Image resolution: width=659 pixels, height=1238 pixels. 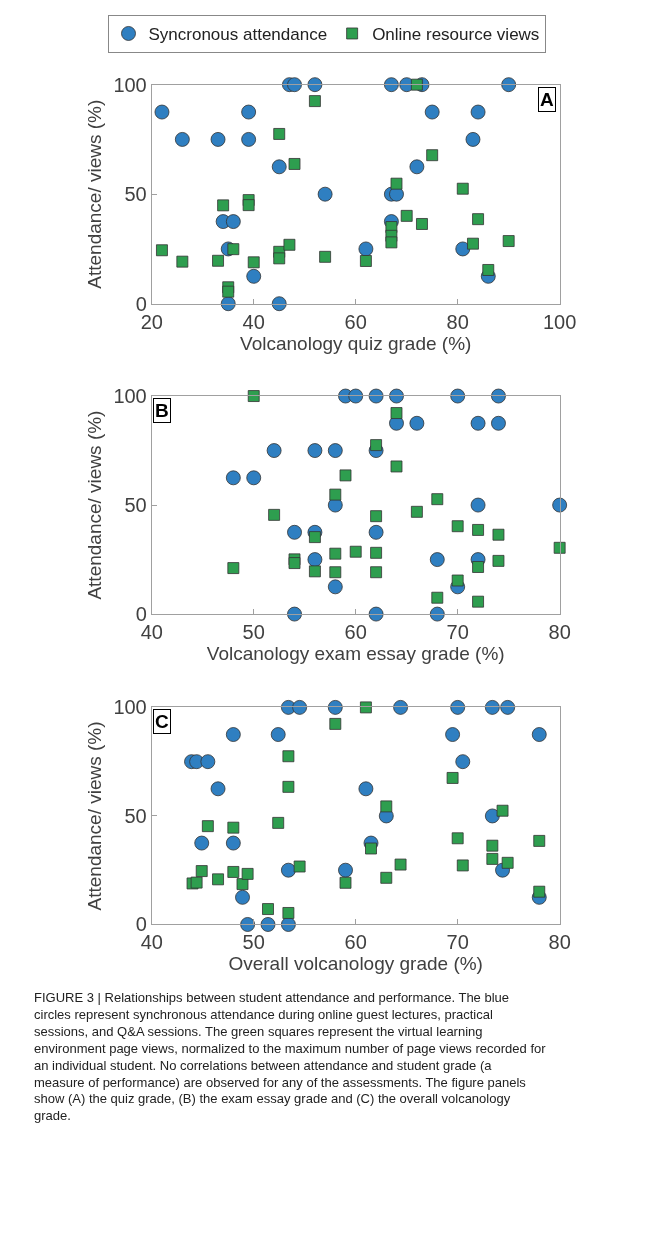 I want to click on annotation: C, so click(x=162, y=721).